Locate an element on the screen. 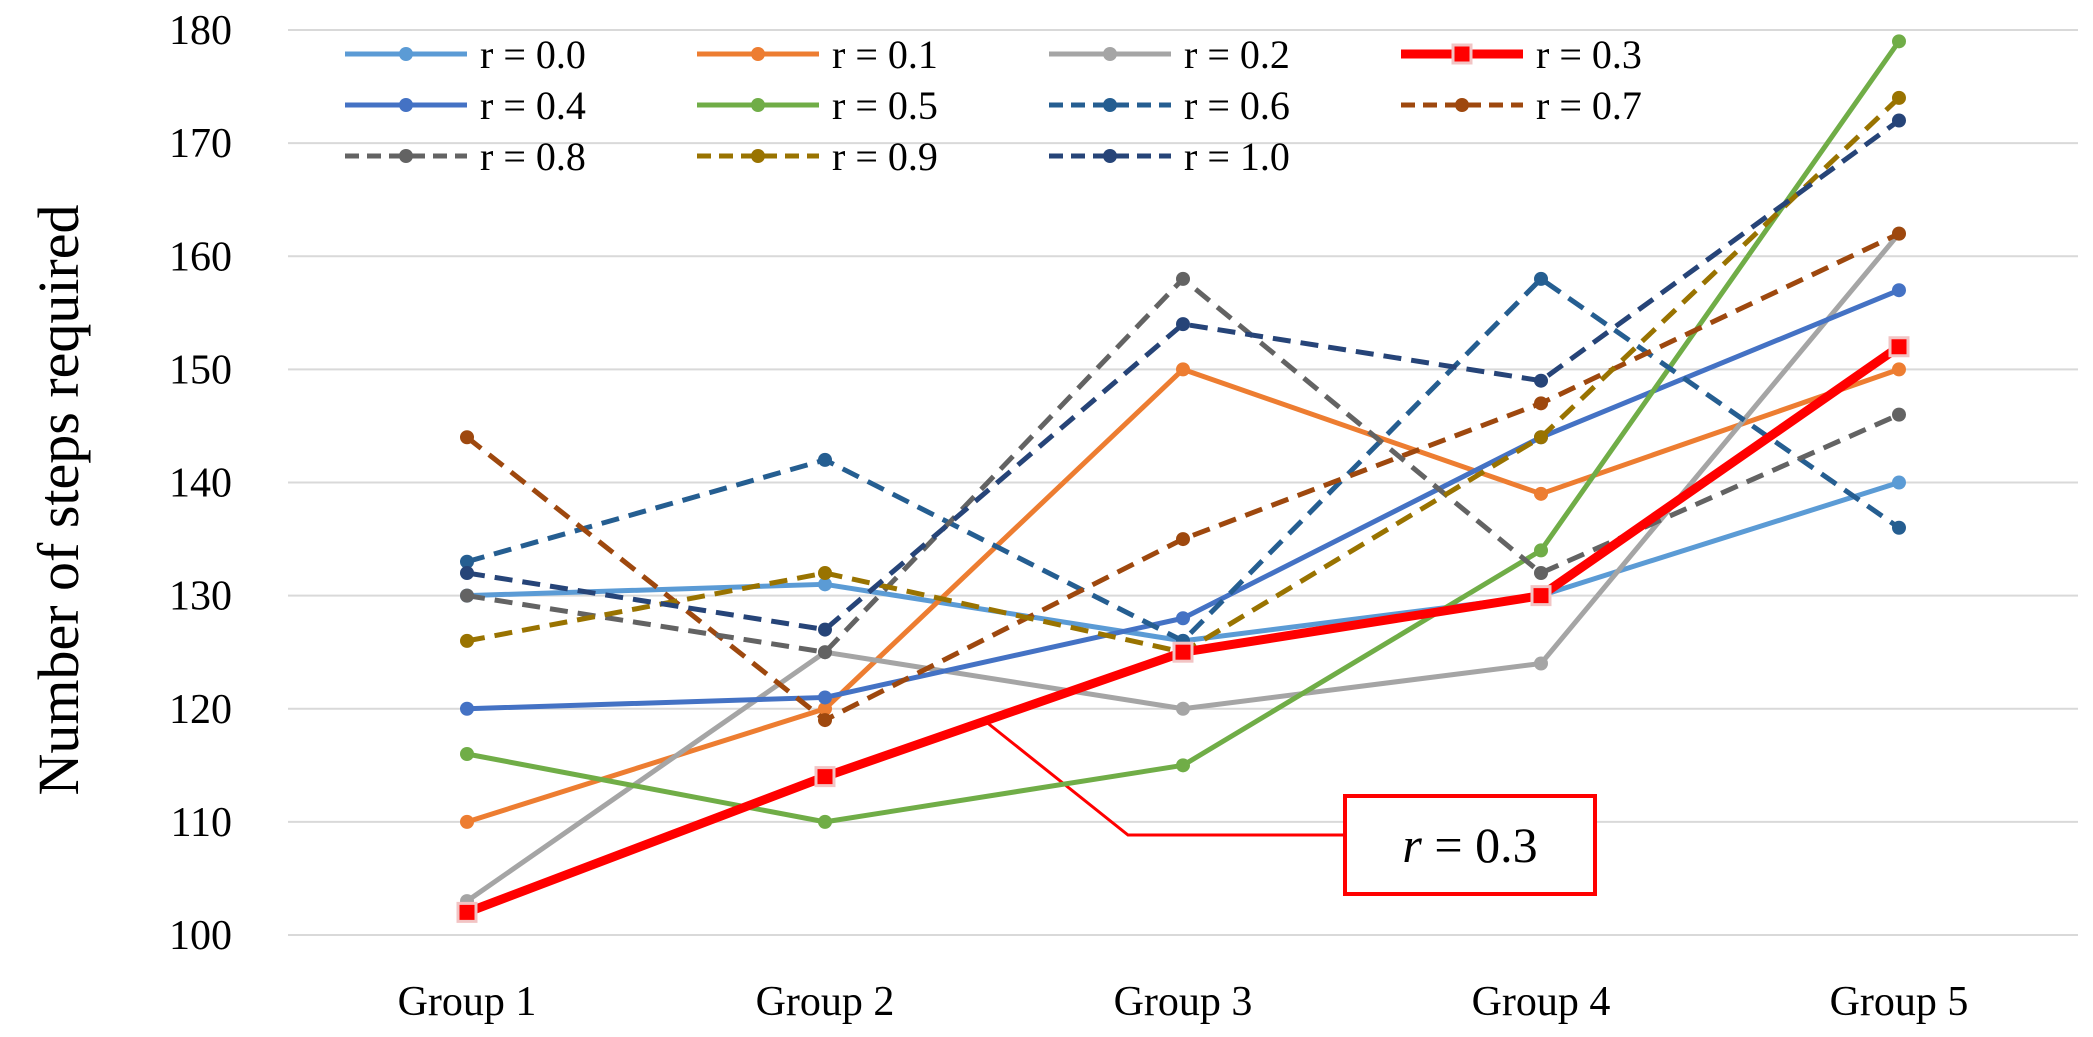  y-tick-label: 180 is located at coordinates (200, 31).